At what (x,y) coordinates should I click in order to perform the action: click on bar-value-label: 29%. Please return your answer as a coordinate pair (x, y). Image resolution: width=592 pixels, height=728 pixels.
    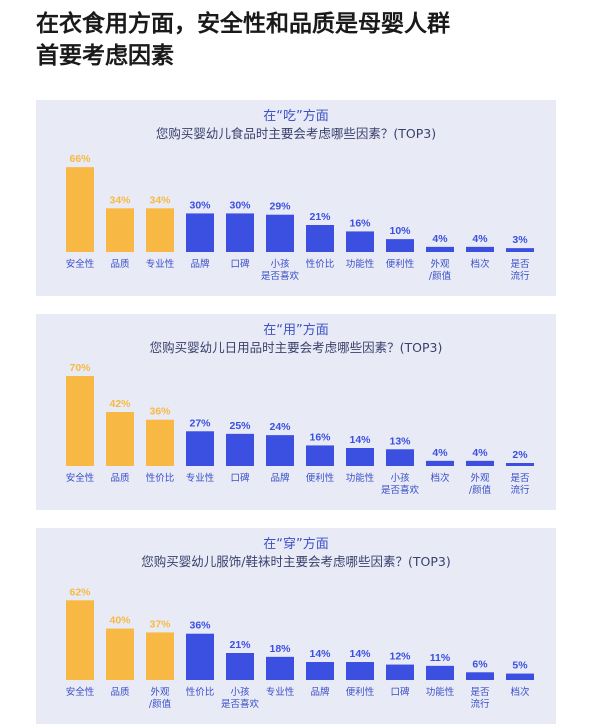
    Looking at the image, I should click on (280, 207).